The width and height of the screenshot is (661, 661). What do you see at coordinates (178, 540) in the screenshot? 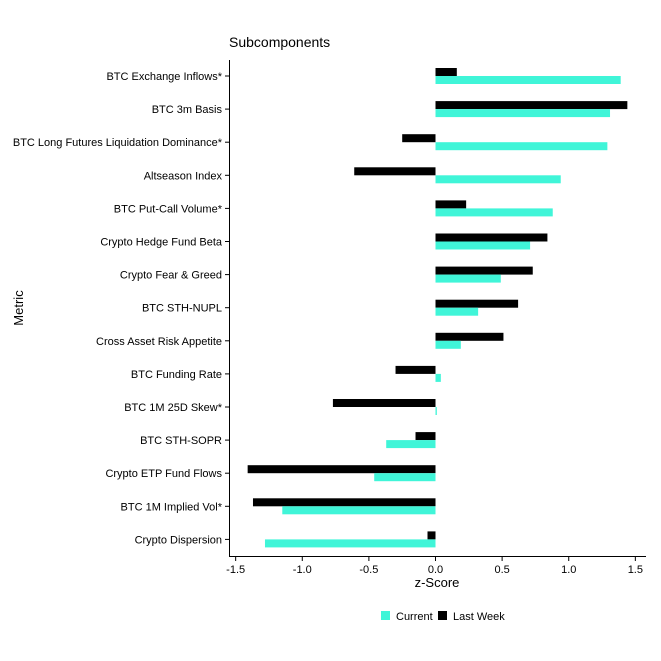
I see `y-tick-label: Crypto Dispersion` at bounding box center [178, 540].